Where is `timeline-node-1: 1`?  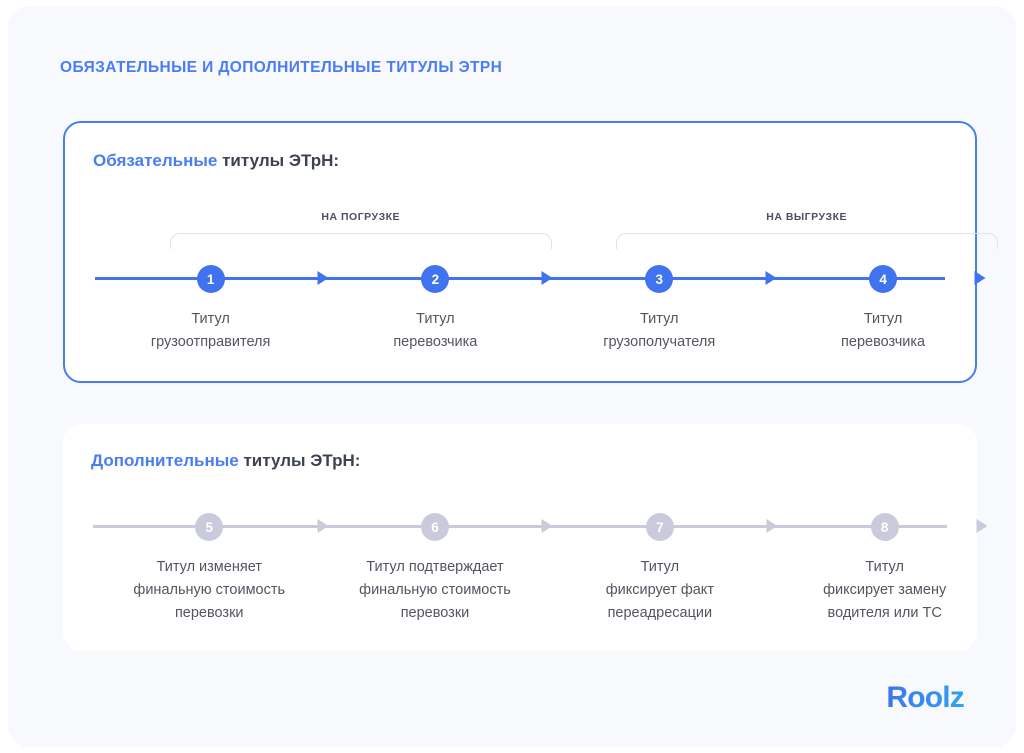 timeline-node-1: 1 is located at coordinates (210, 279).